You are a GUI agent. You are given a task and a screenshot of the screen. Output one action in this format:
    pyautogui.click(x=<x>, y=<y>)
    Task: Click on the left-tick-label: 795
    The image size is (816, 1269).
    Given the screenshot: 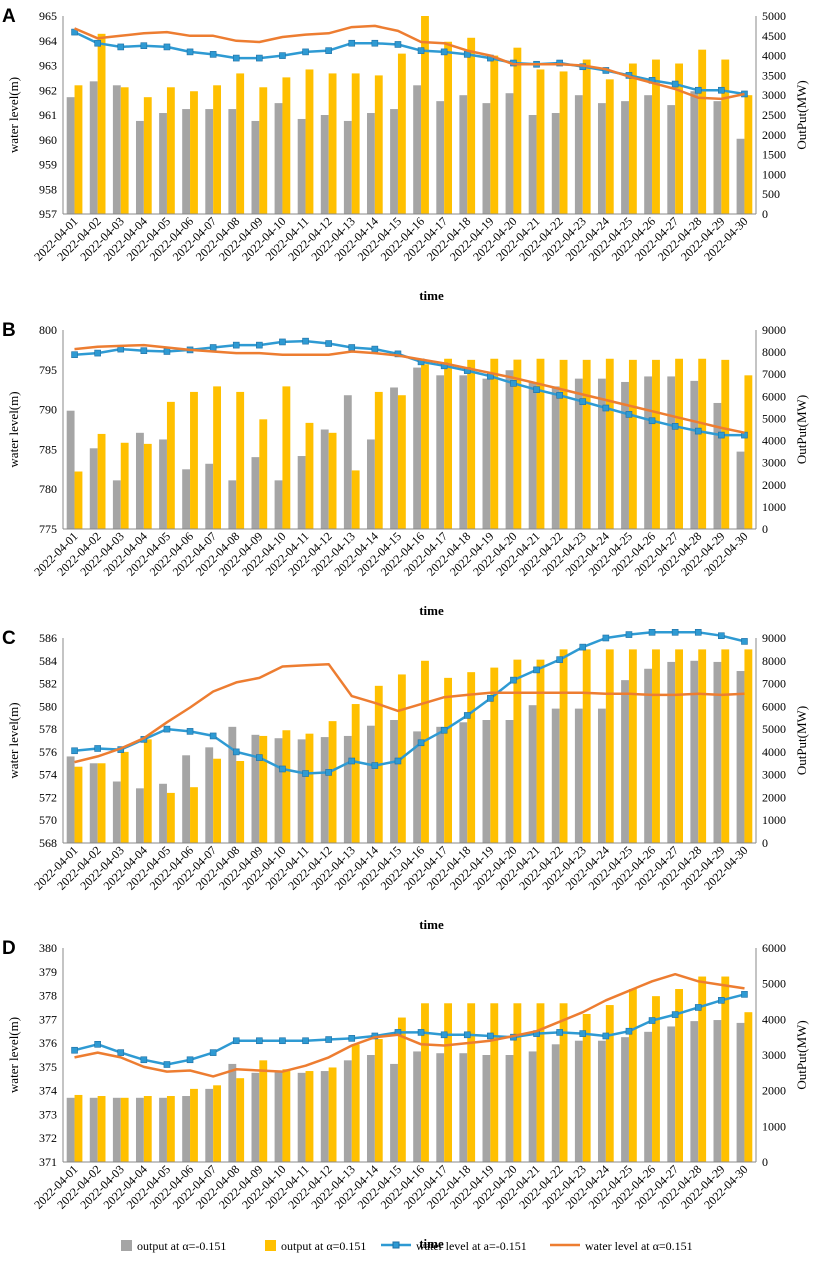 What is the action you would take?
    pyautogui.click(x=48, y=370)
    